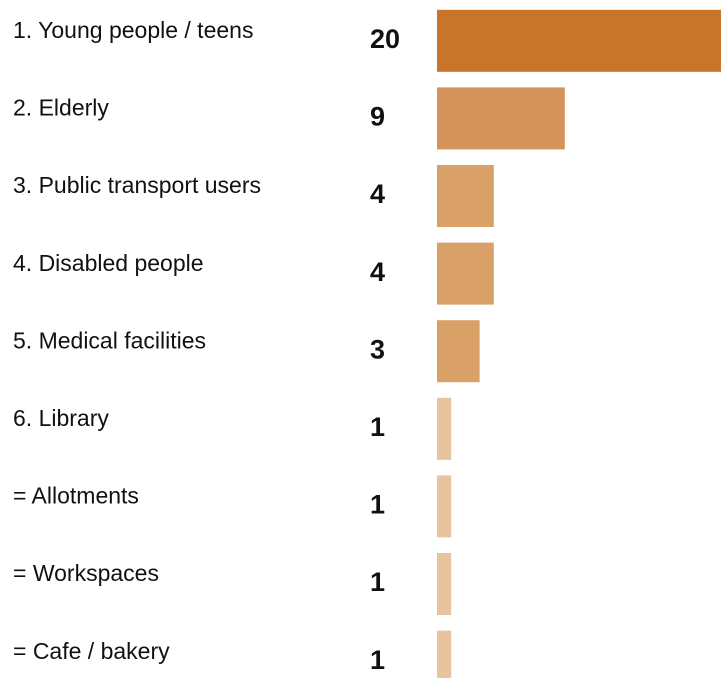 The image size is (721, 678). What do you see at coordinates (232, 428) in the screenshot?
I see `bar-row: 6. Library 1` at bounding box center [232, 428].